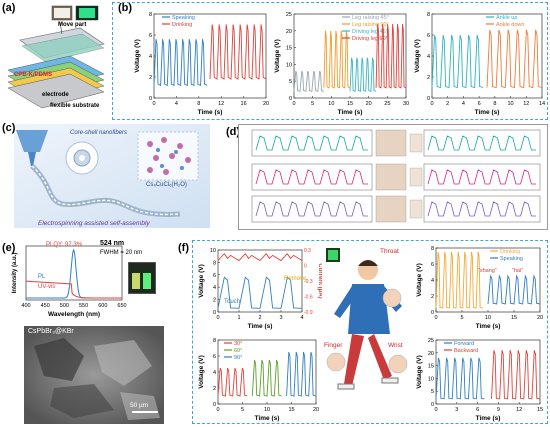 The height and width of the screenshot is (427, 550). I want to click on move-part-label: Move part, so click(72, 25).